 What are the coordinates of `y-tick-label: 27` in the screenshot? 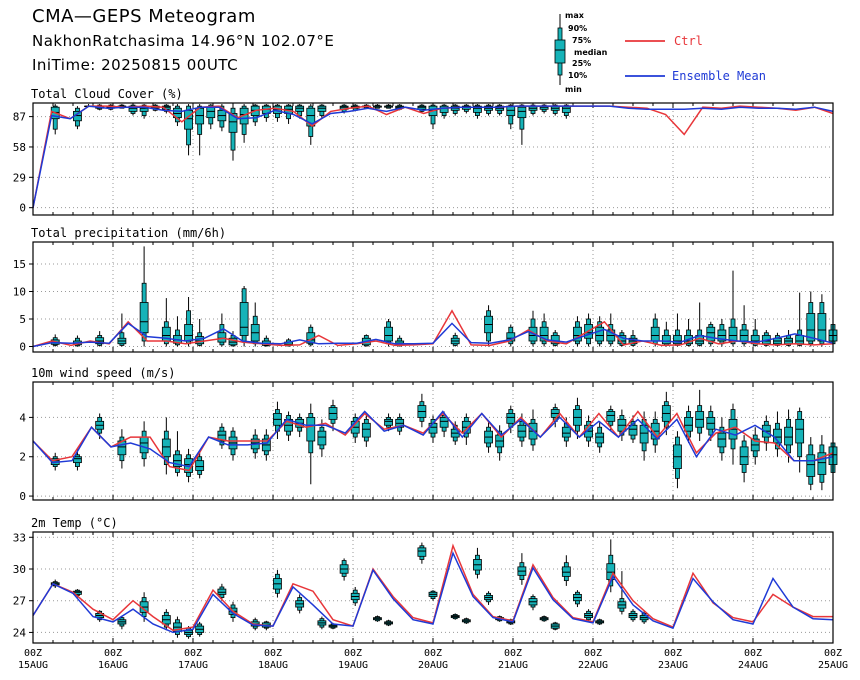 It's located at (19, 601).